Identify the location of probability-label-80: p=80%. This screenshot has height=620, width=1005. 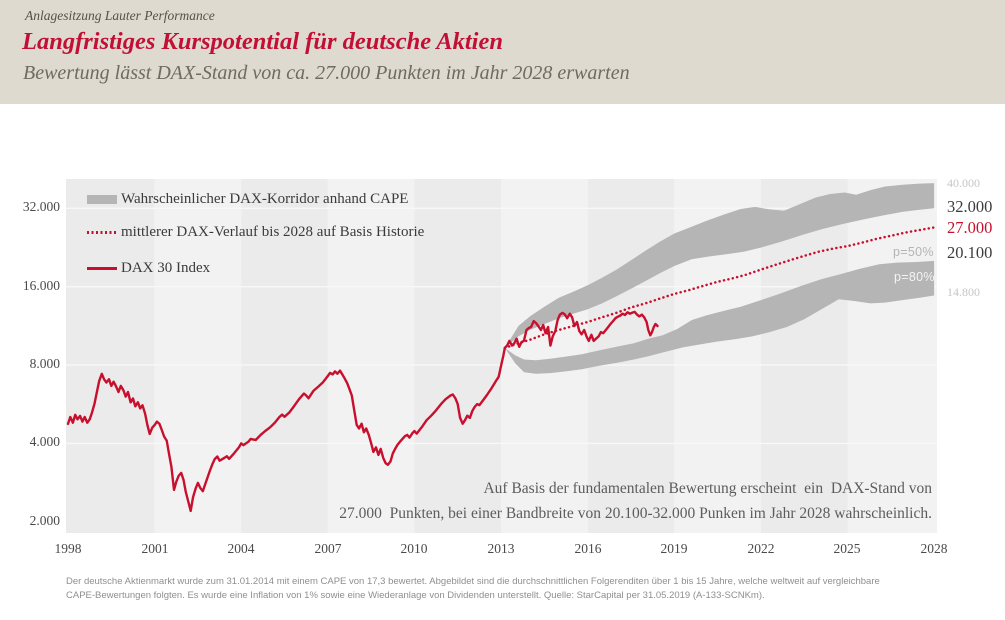
(914, 277).